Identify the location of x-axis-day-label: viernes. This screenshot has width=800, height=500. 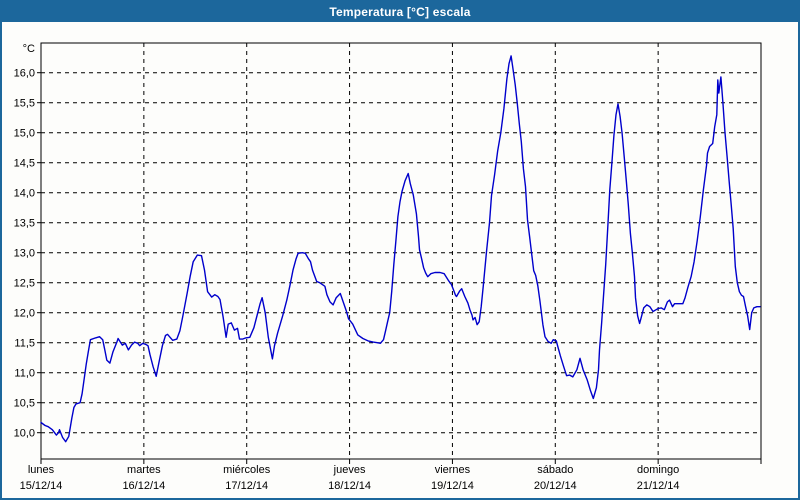
(453, 470).